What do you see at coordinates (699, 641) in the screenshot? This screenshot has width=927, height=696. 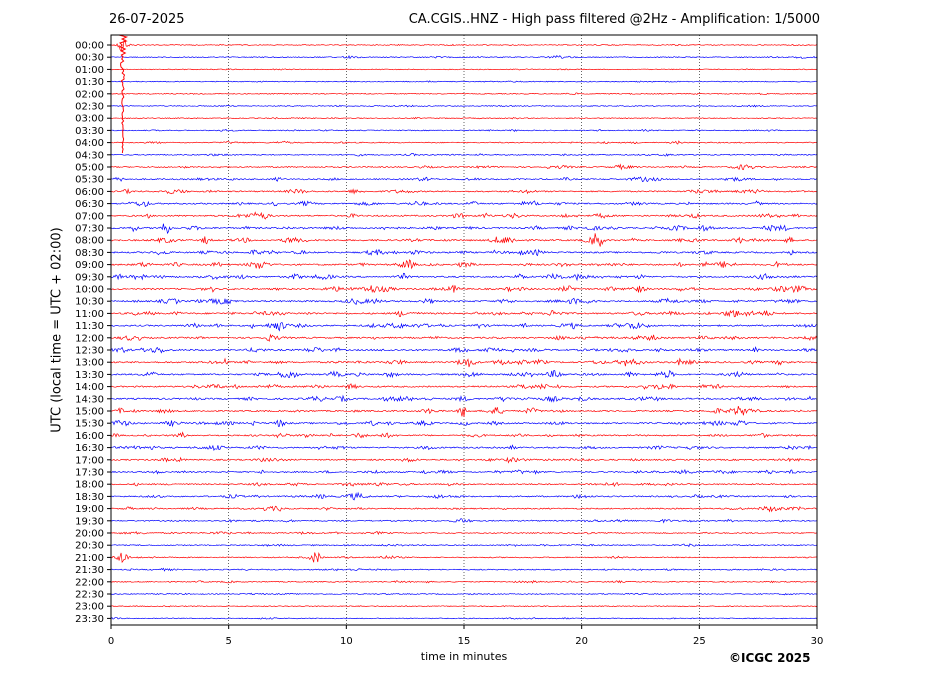 I see `x-tick-label: 25` at bounding box center [699, 641].